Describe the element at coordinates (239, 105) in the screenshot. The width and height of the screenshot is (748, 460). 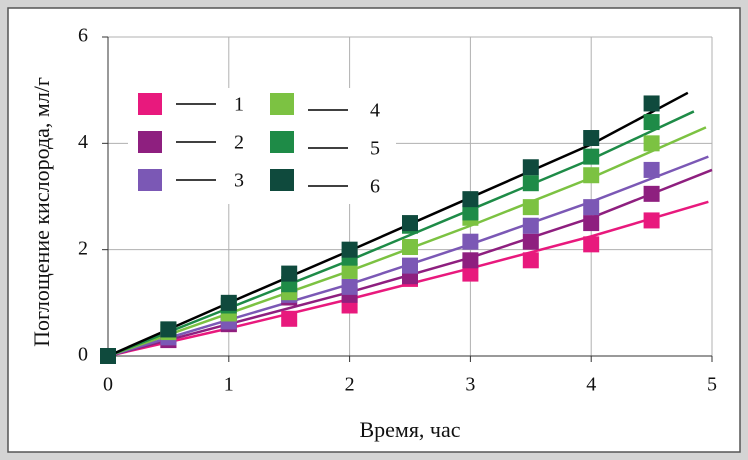
I see `legend-label: 1` at that location.